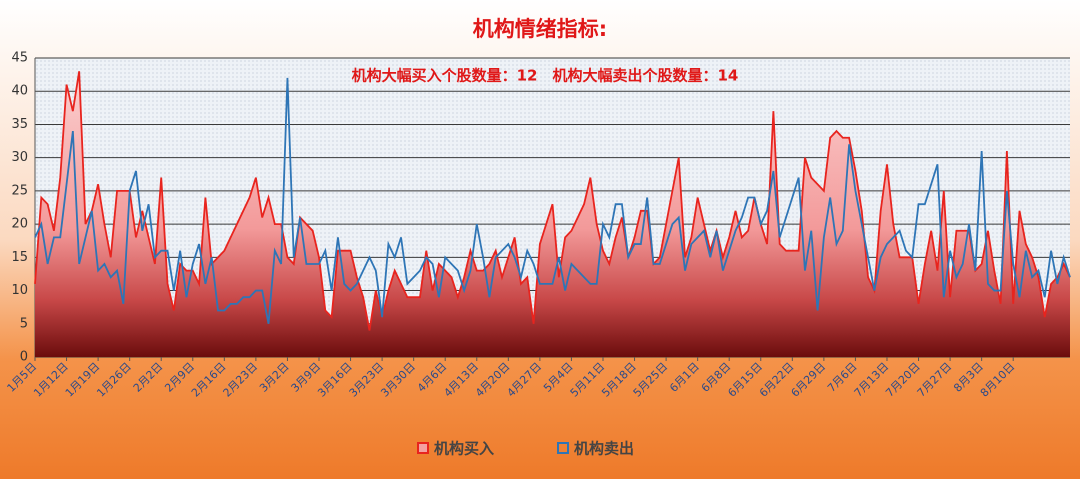 This screenshot has width=1080, height=479. Describe the element at coordinates (19, 190) in the screenshot. I see `y-tick-label: 25` at that location.